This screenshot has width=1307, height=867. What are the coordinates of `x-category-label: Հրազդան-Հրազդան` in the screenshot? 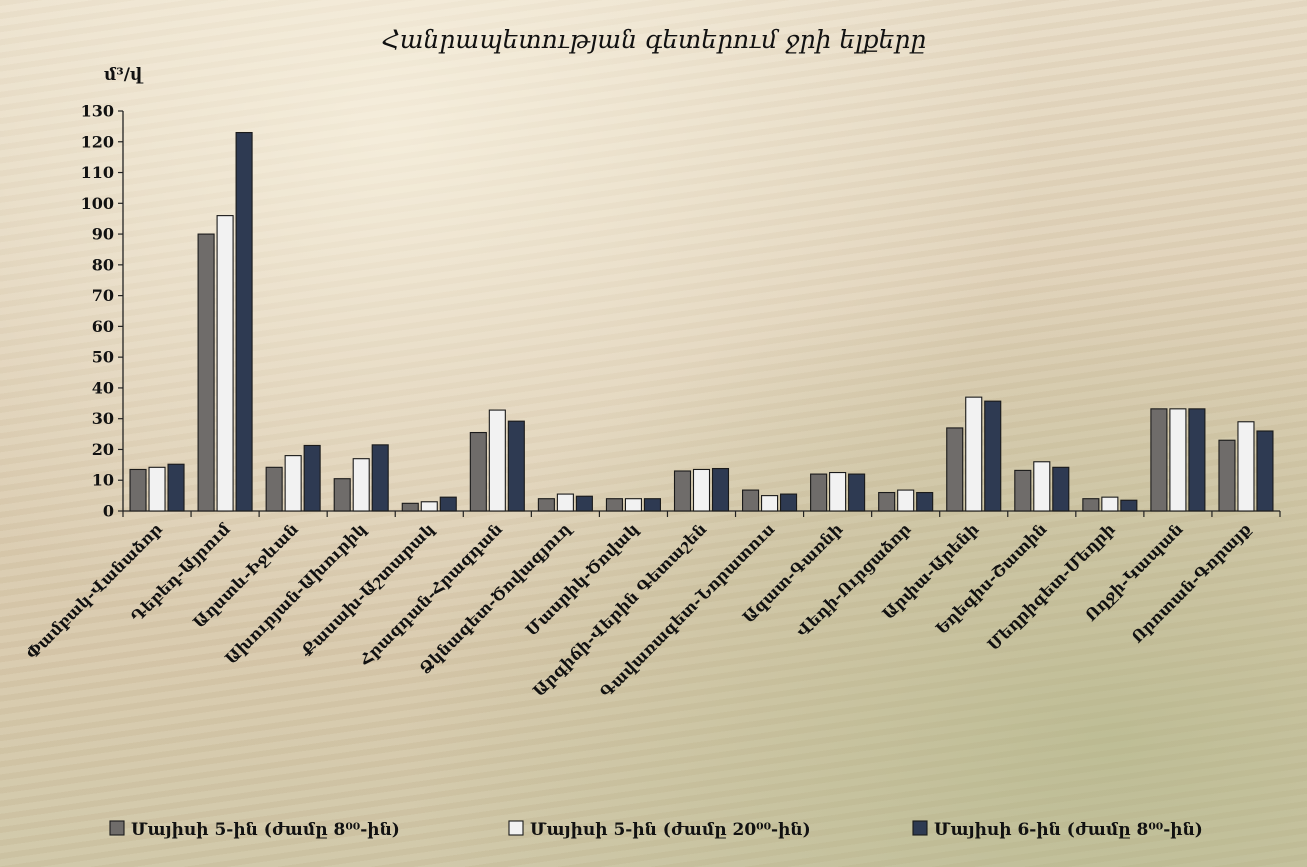 It's located at (430, 594).